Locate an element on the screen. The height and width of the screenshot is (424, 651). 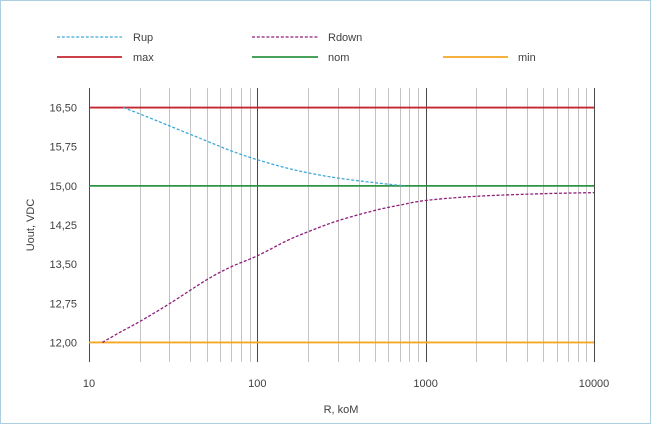
legend-label-min: min is located at coordinates (527, 58).